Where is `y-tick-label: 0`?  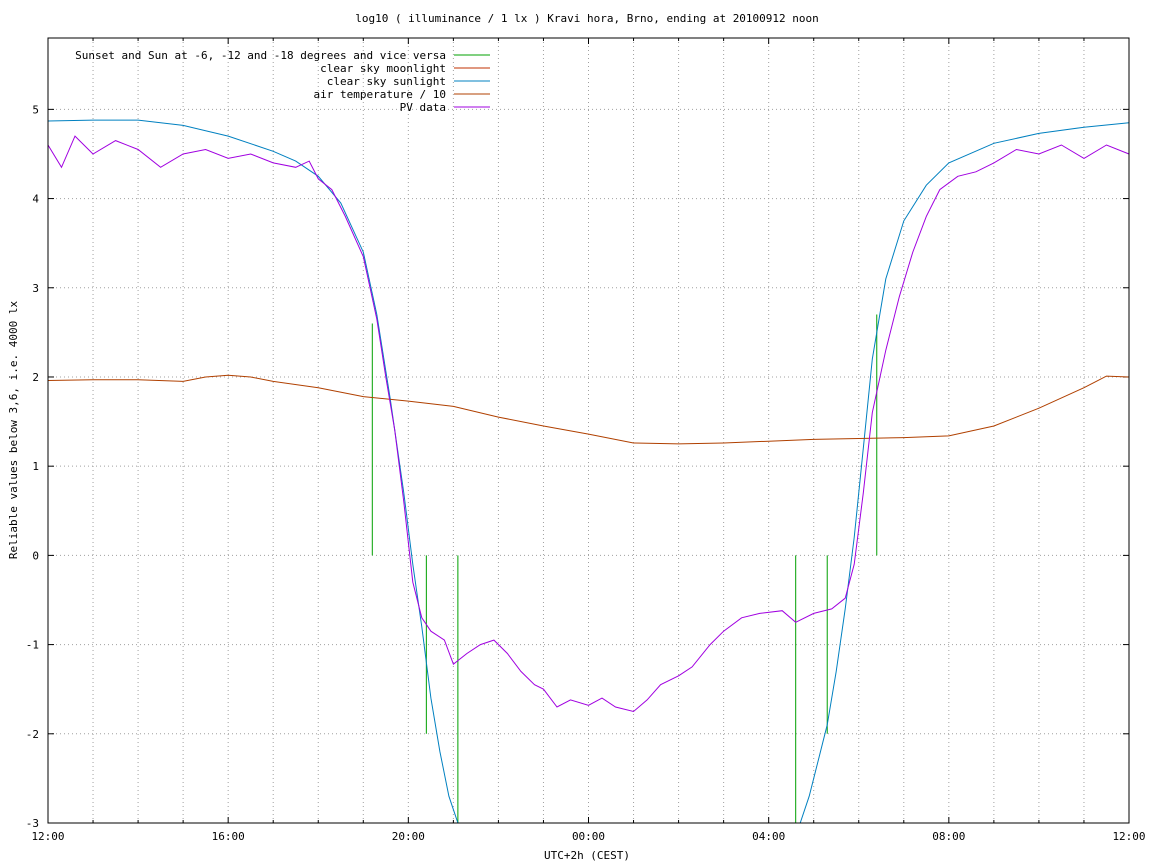
y-tick-label: 0 is located at coordinates (35, 555).